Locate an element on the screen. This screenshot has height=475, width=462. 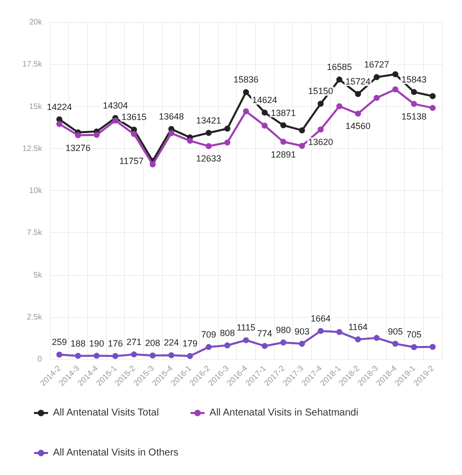
data-label: 980 is located at coordinates (283, 329).